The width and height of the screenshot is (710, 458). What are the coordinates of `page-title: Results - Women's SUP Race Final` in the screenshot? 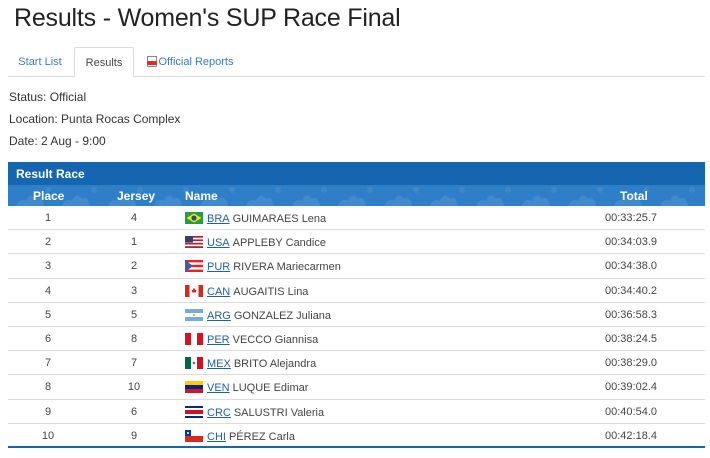 It's located at (207, 18).